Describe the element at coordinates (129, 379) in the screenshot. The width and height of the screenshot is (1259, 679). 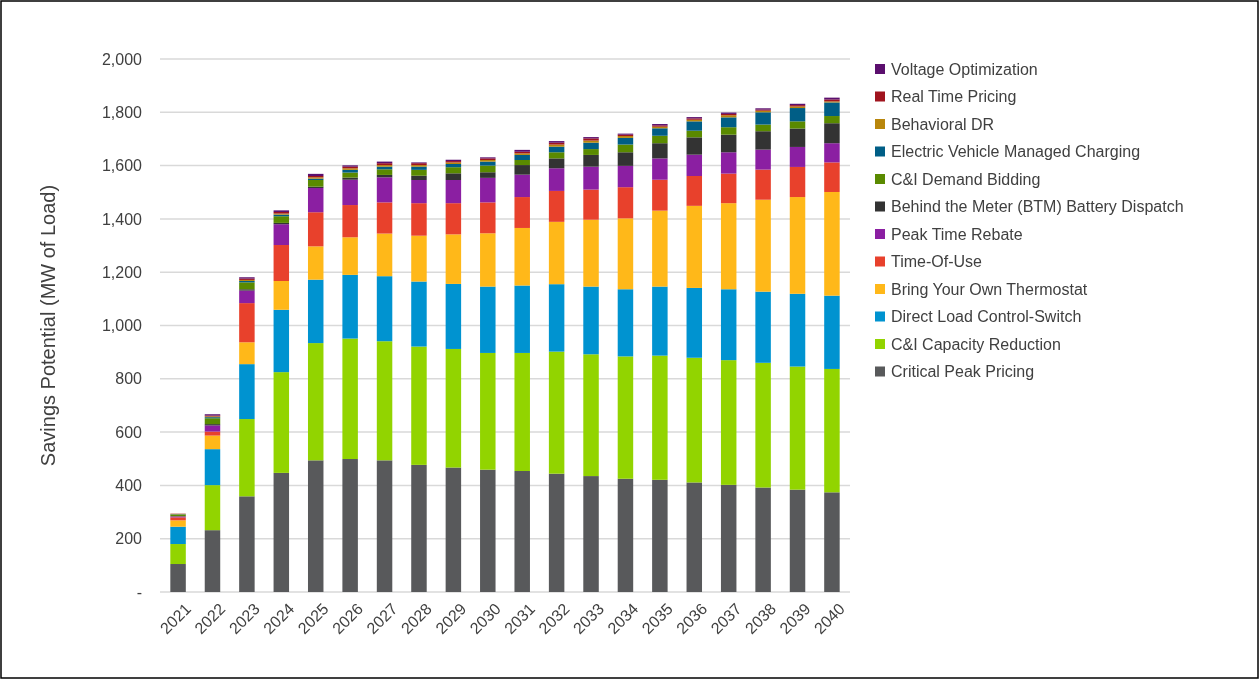
I see `y-tick-label: 800` at that location.